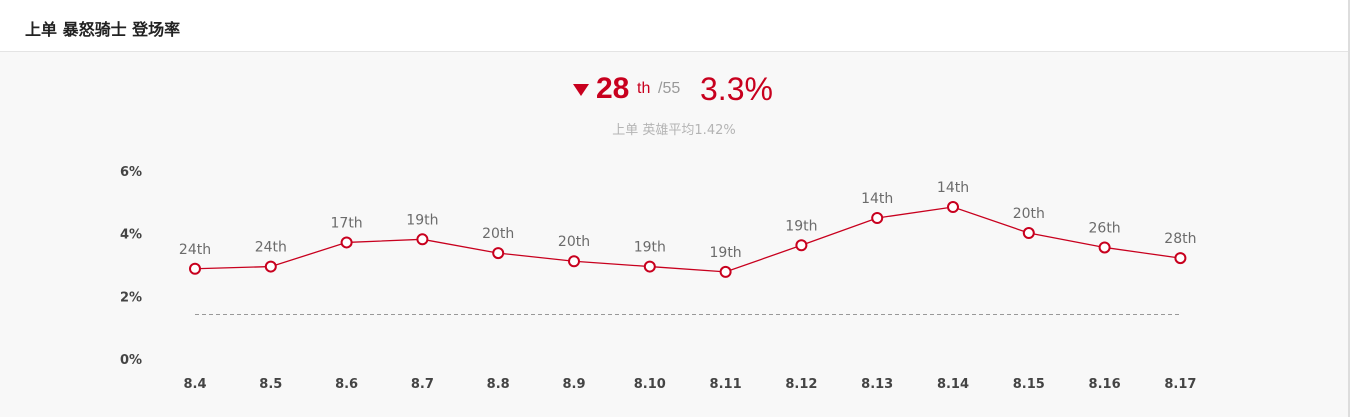 This screenshot has height=417, width=1350. I want to click on y-tick-label: 0%, so click(131, 360).